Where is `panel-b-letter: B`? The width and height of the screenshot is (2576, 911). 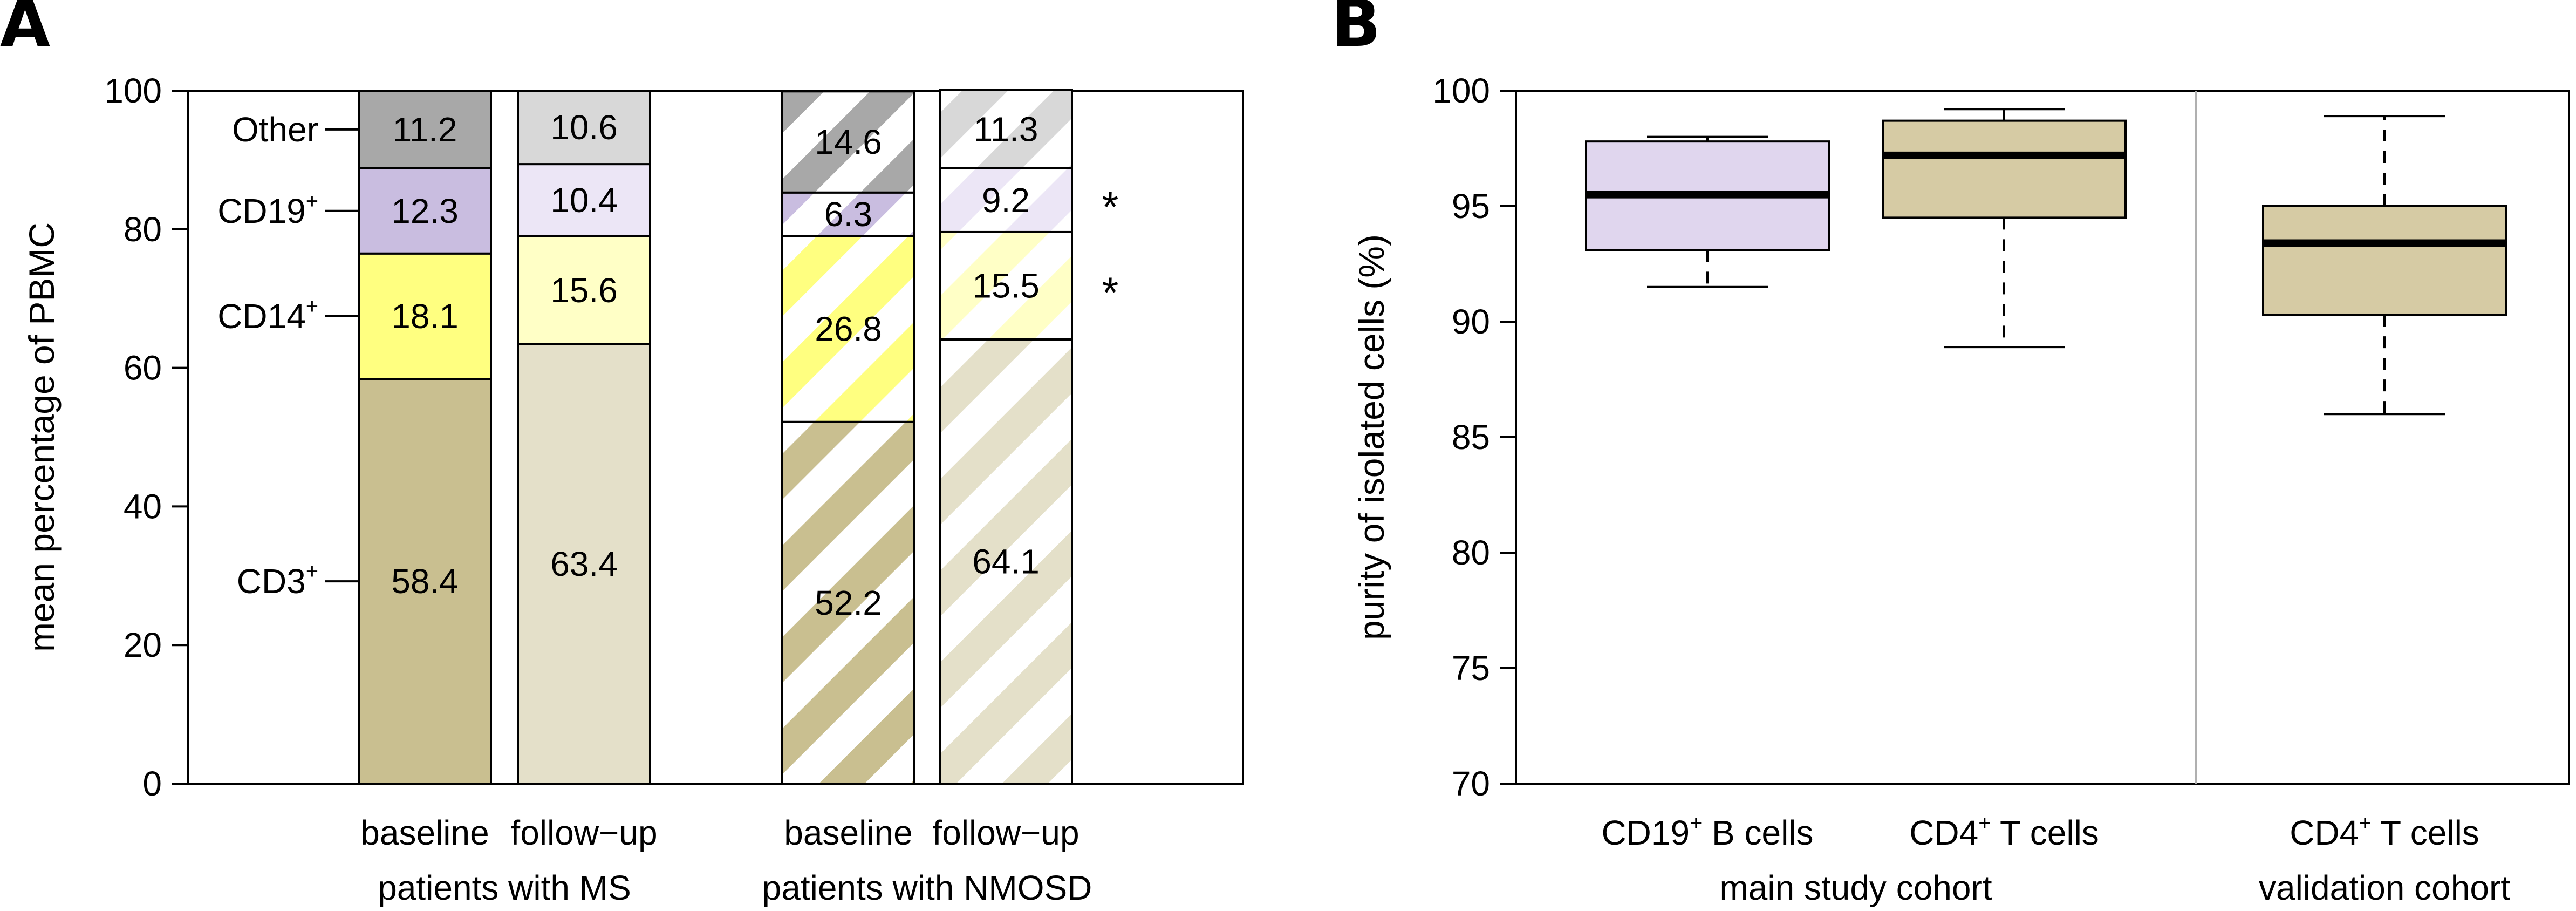
panel-b-letter: B is located at coordinates (1356, 31).